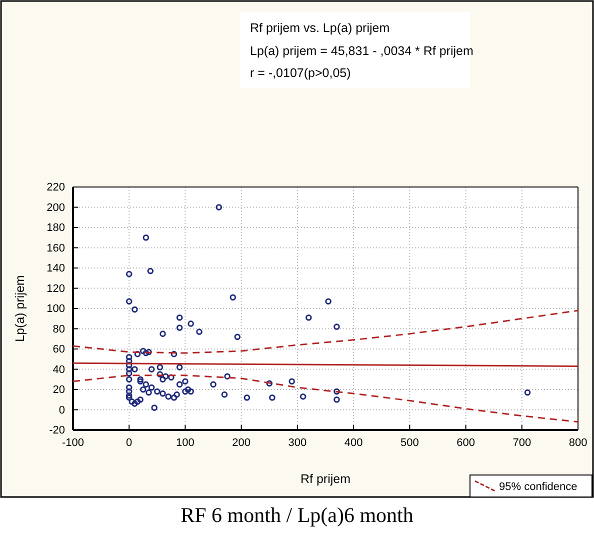 The height and width of the screenshot is (534, 594). What do you see at coordinates (55, 309) in the screenshot?
I see `y-tick-label: 100` at bounding box center [55, 309].